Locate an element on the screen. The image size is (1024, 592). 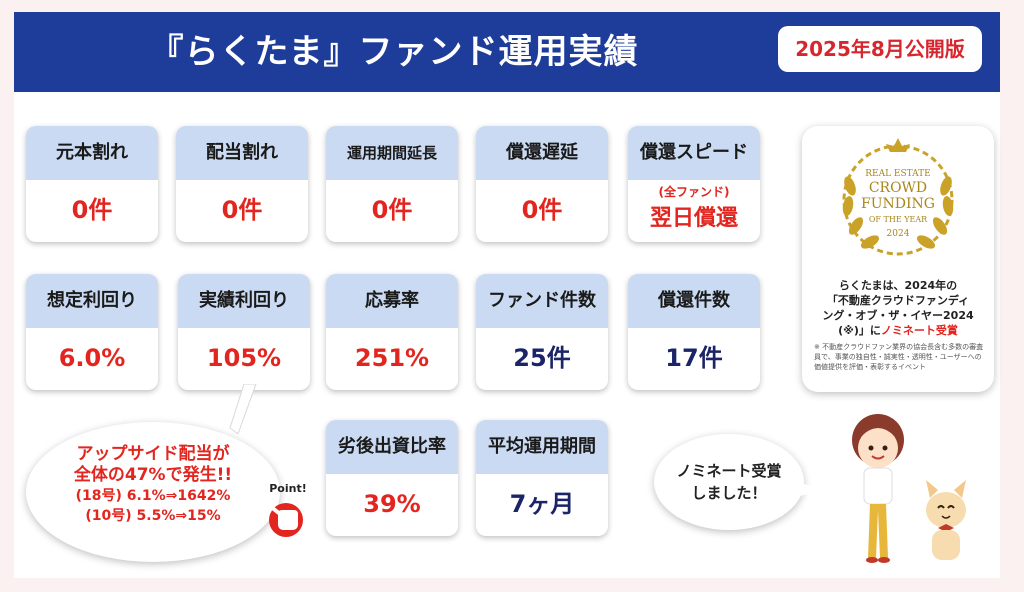
stat-label: 元本割れ is located at coordinates (92, 153).